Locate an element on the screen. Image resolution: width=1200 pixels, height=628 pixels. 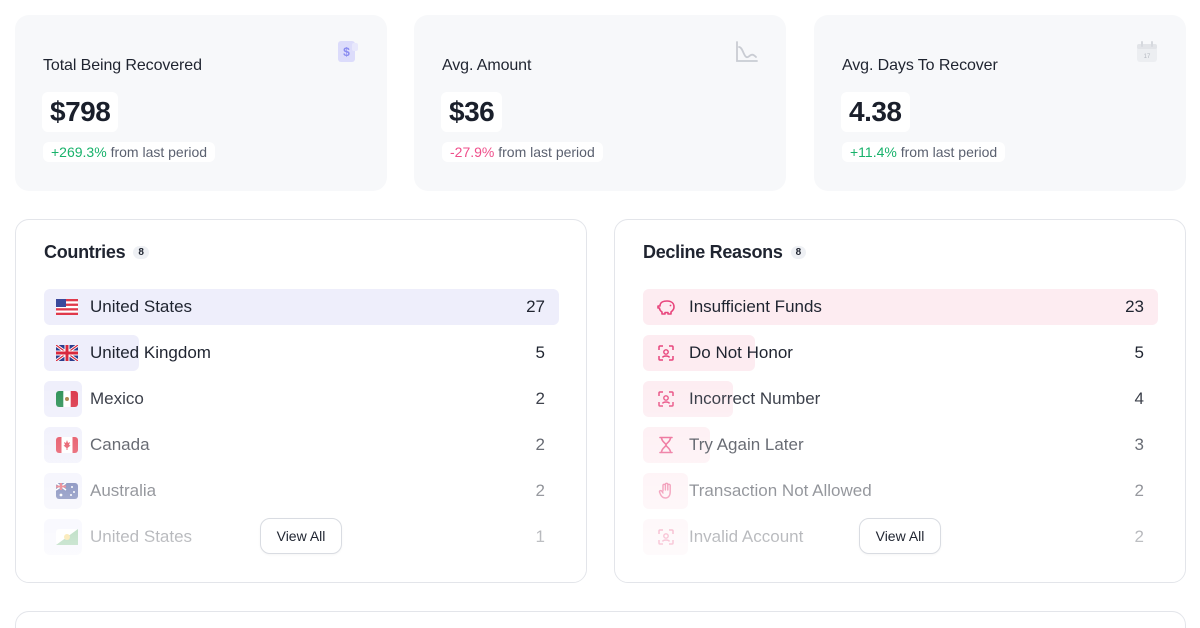
list-item: Mexico 2 is located at coordinates (301, 399).